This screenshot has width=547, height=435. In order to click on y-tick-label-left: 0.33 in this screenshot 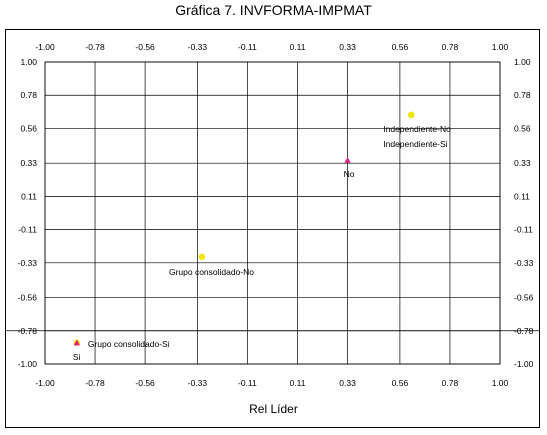, I will do `click(28, 163)`.